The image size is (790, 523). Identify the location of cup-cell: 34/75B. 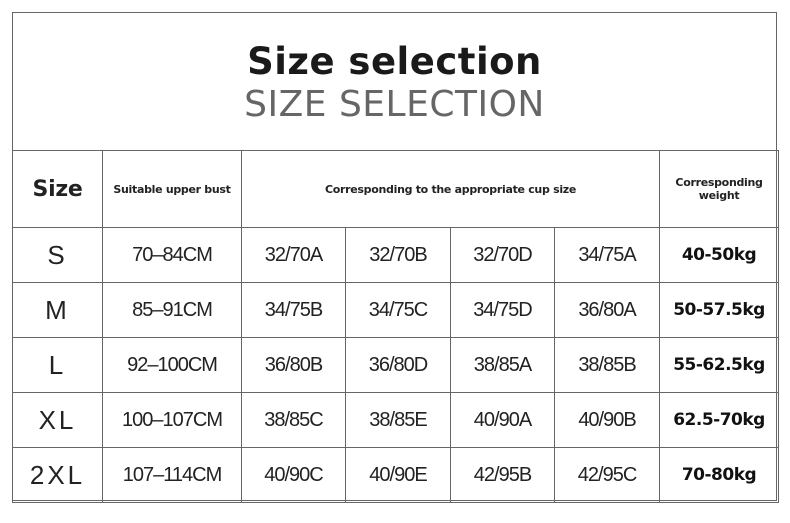
(293, 310).